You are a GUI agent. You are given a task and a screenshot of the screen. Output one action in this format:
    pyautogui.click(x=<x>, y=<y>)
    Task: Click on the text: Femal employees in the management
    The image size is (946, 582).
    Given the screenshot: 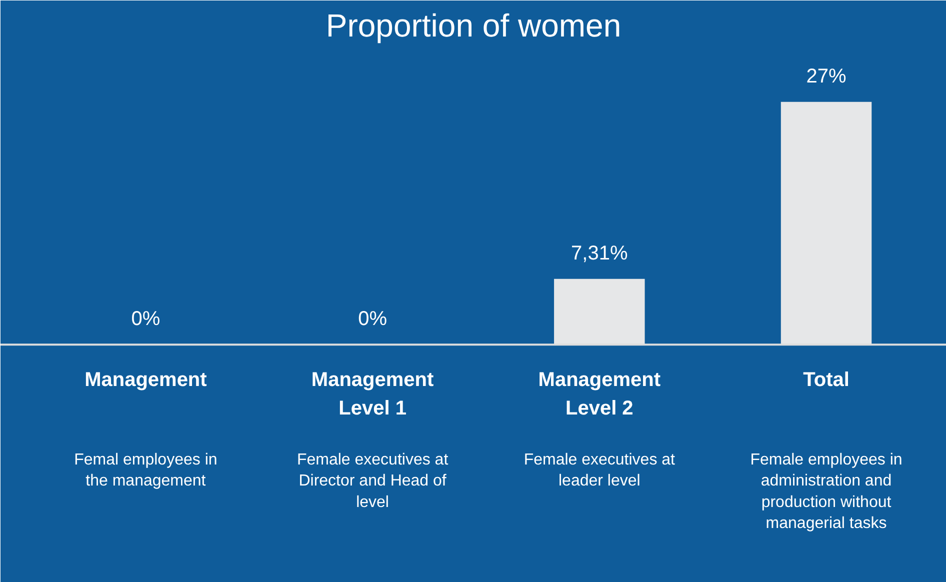 What is the action you would take?
    pyautogui.click(x=146, y=470)
    